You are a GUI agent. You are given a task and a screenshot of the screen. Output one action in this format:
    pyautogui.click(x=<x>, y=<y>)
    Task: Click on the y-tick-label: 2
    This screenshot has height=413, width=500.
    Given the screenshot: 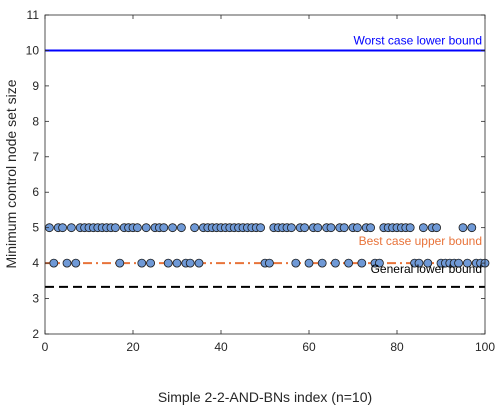 What is the action you would take?
    pyautogui.click(x=35, y=334)
    